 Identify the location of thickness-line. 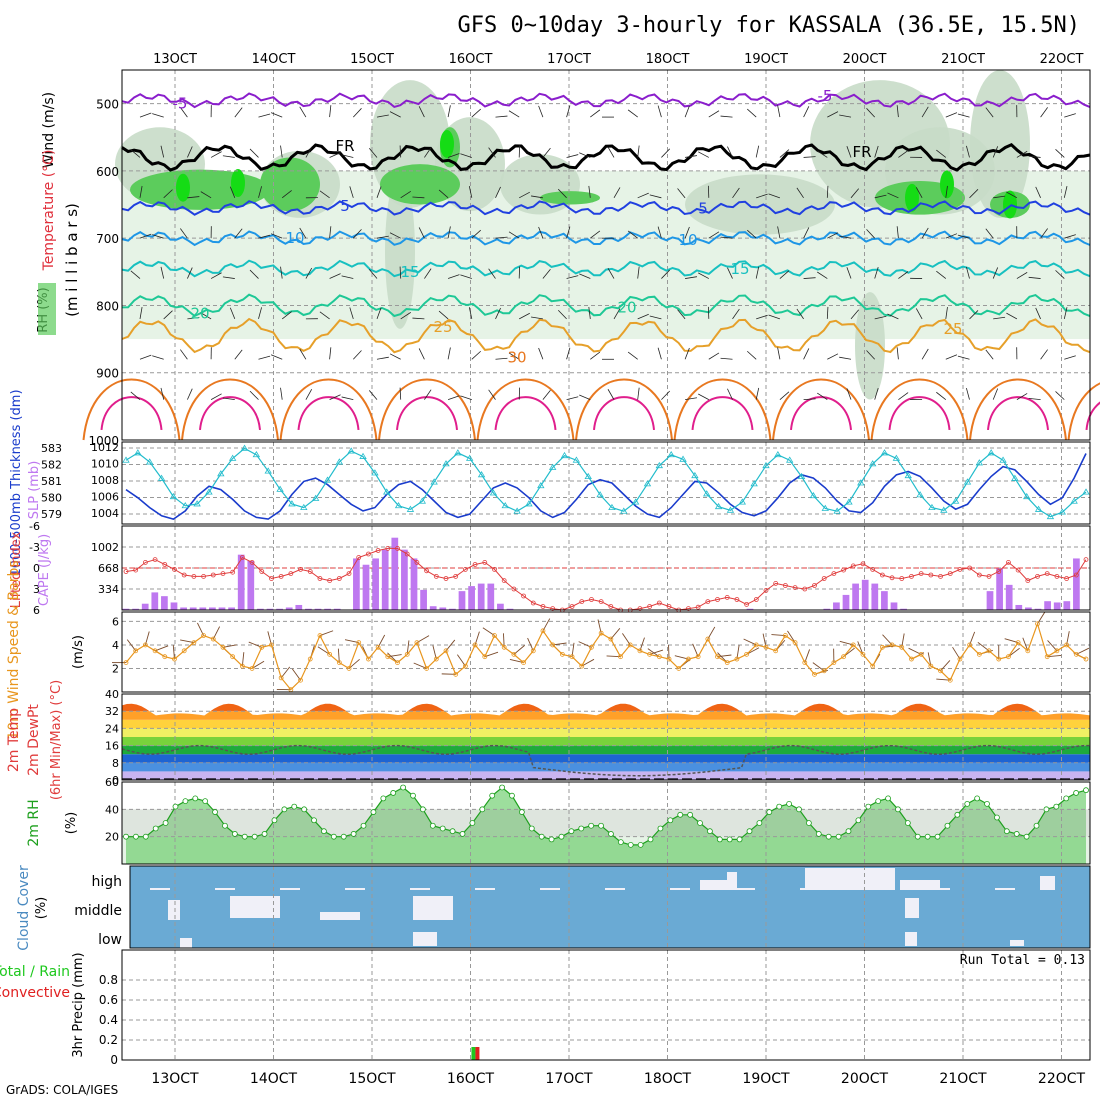
(606, 486).